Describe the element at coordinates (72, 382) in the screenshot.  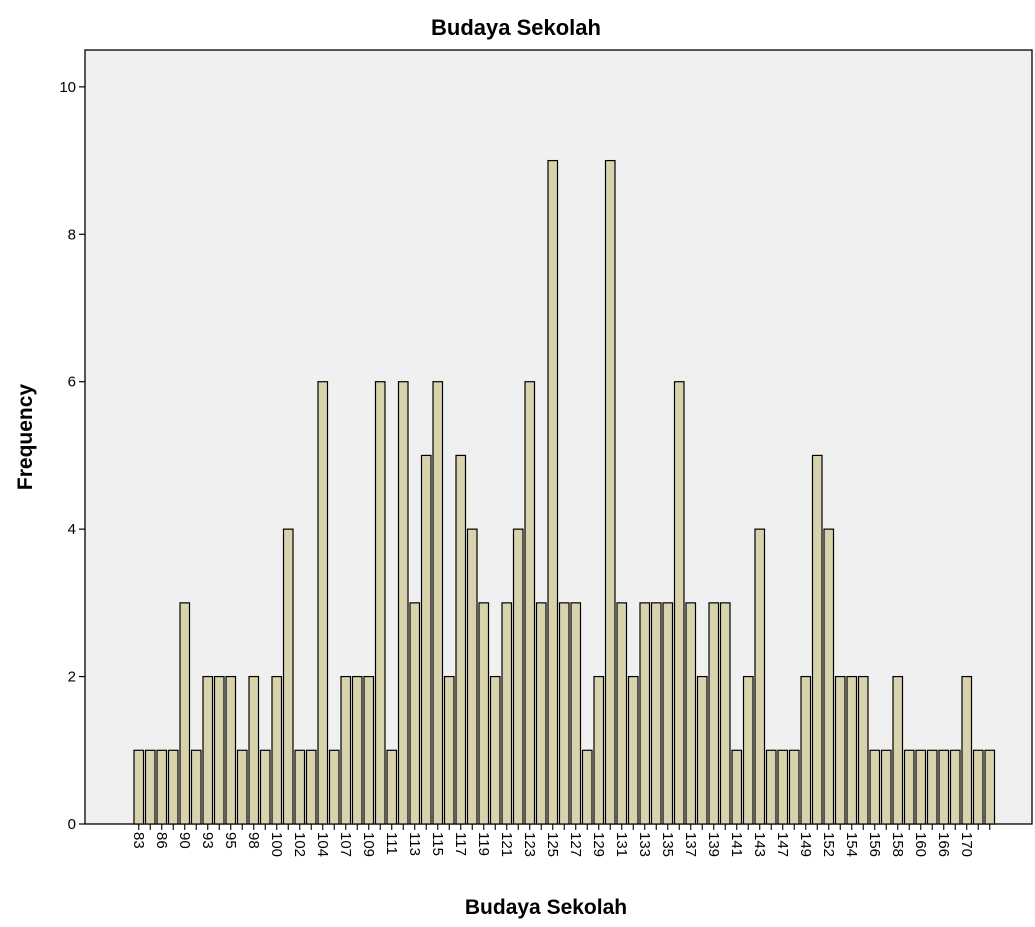
I see `y-tick-label: 6` at that location.